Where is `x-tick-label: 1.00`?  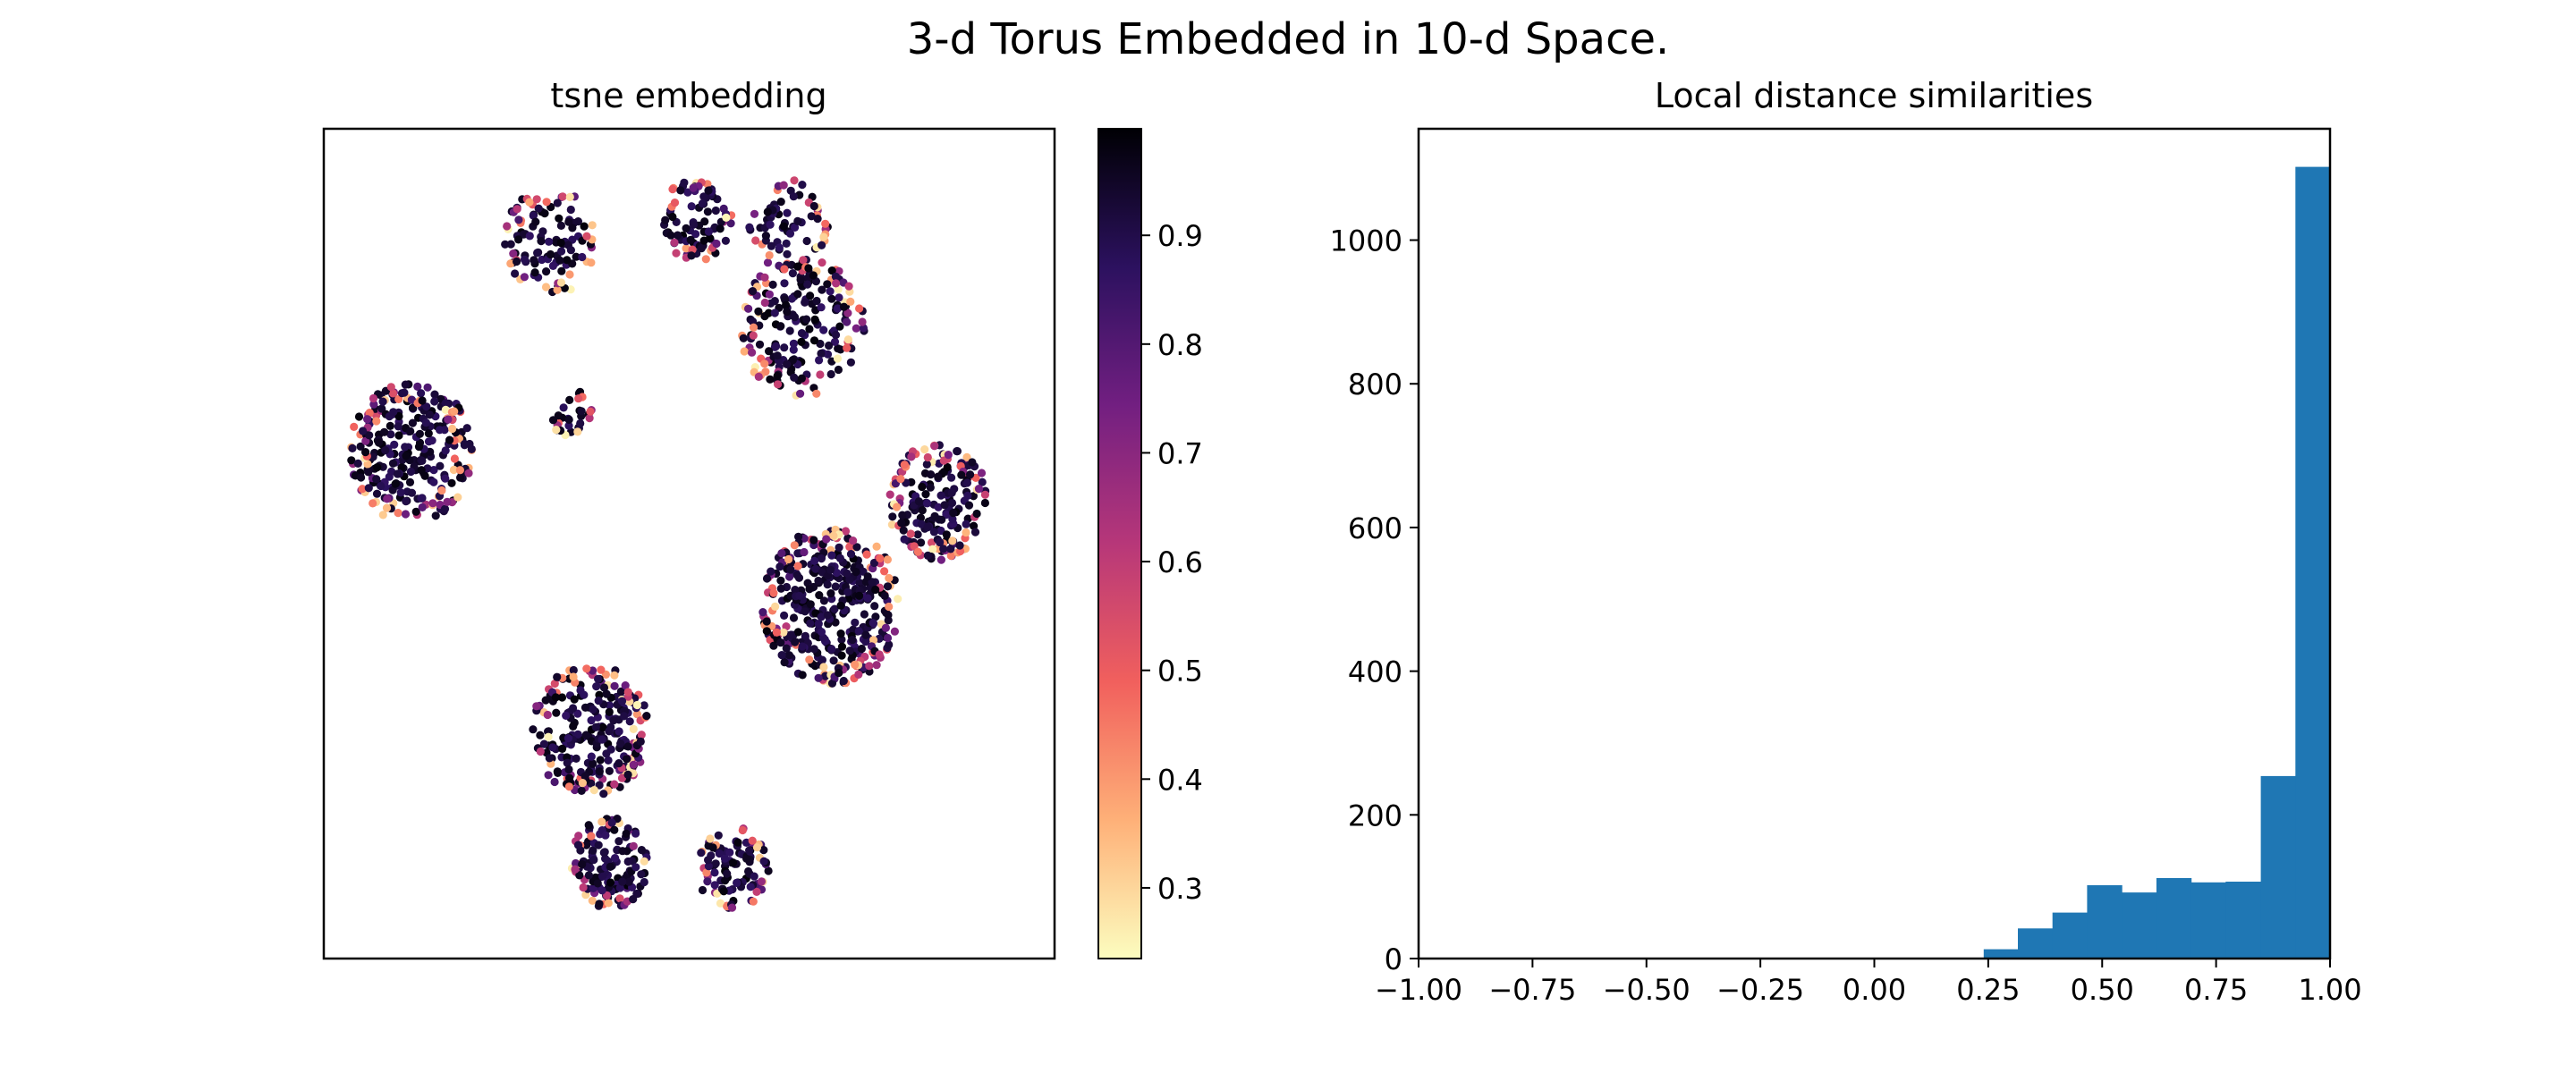 x-tick-label: 1.00 is located at coordinates (2329, 990).